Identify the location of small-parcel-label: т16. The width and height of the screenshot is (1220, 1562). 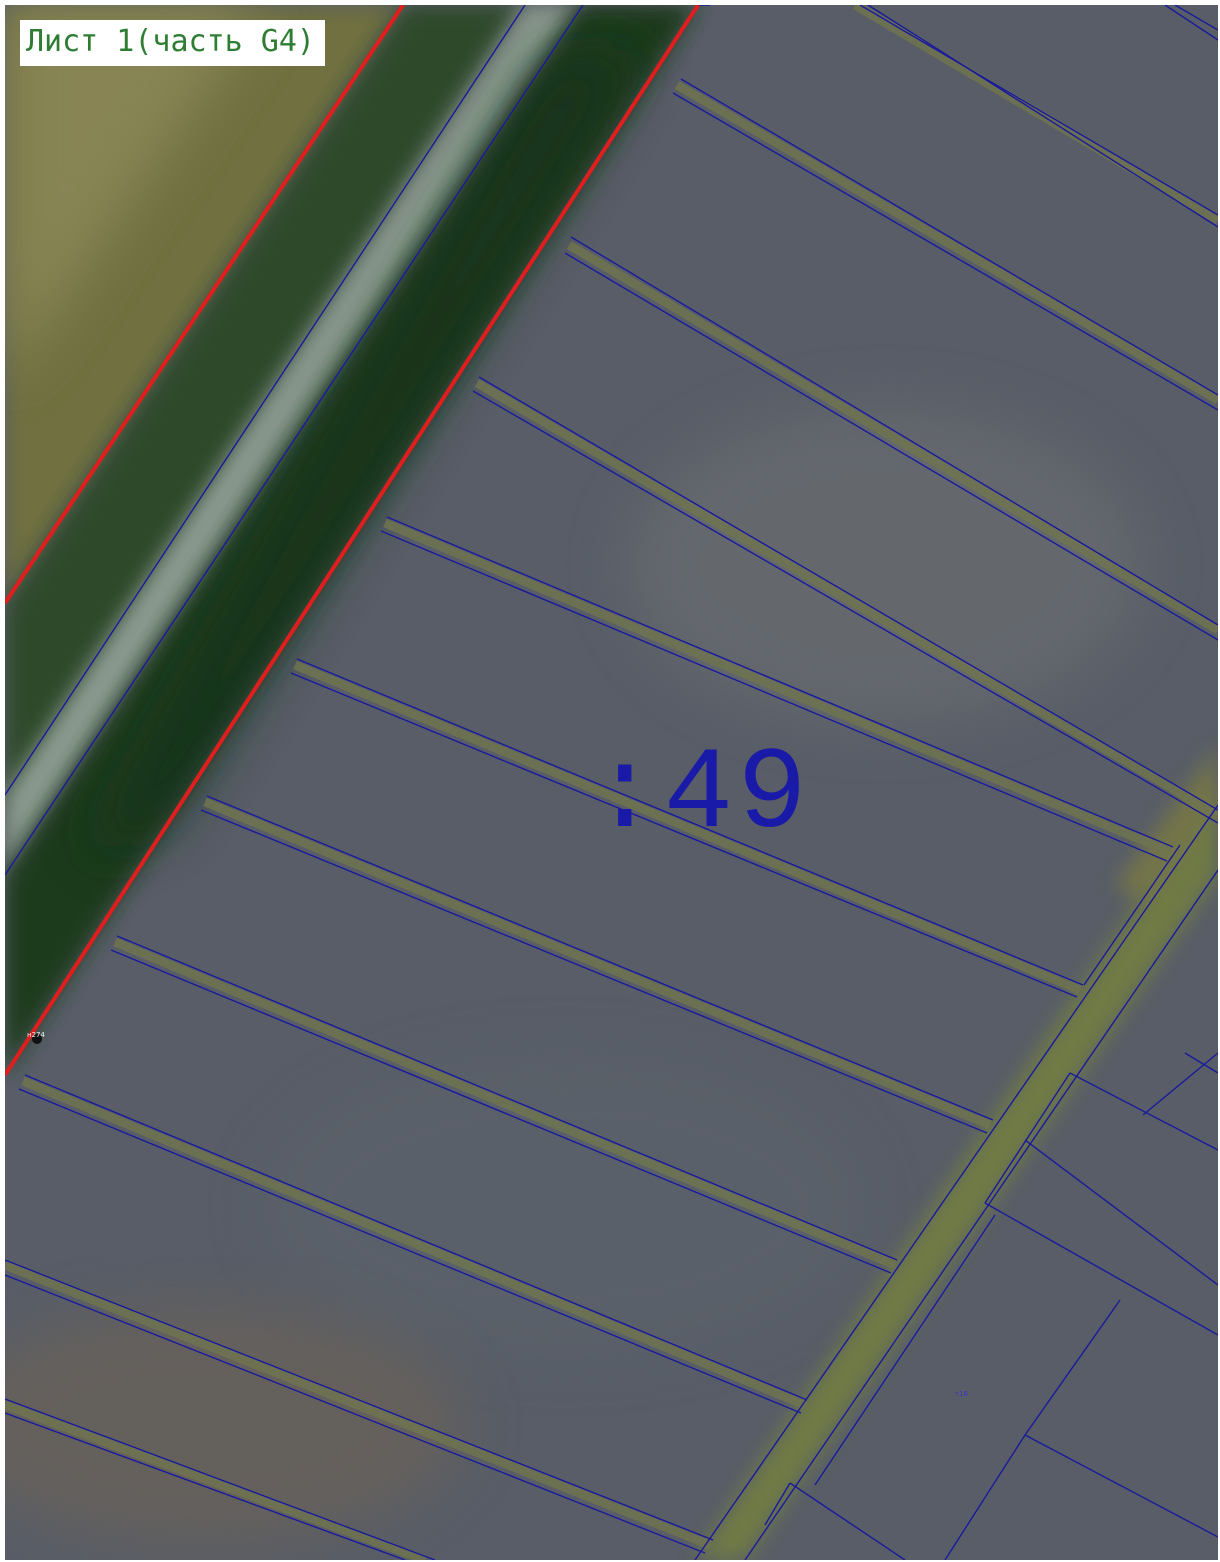
(961, 1394).